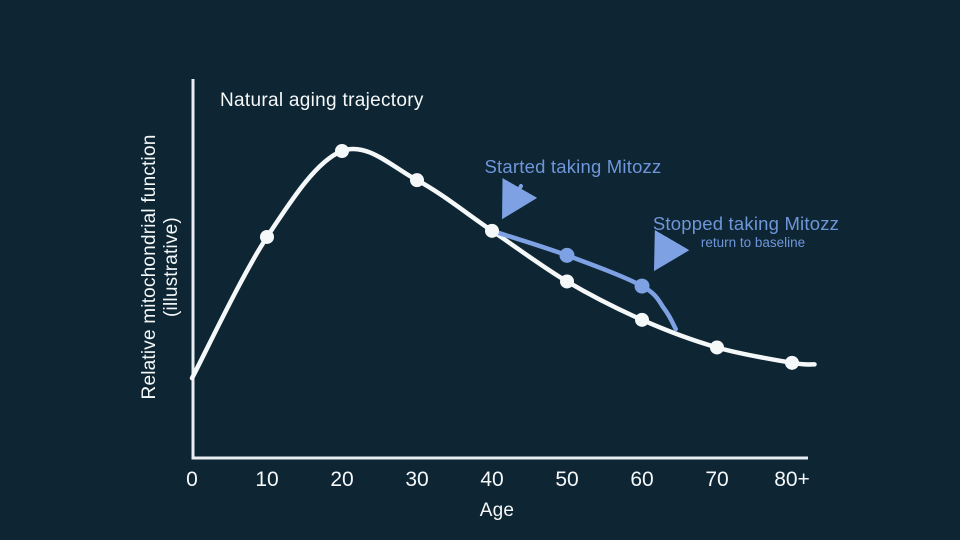 This screenshot has width=960, height=540. What do you see at coordinates (792, 479) in the screenshot?
I see `x-tick-label-80+: 80+` at bounding box center [792, 479].